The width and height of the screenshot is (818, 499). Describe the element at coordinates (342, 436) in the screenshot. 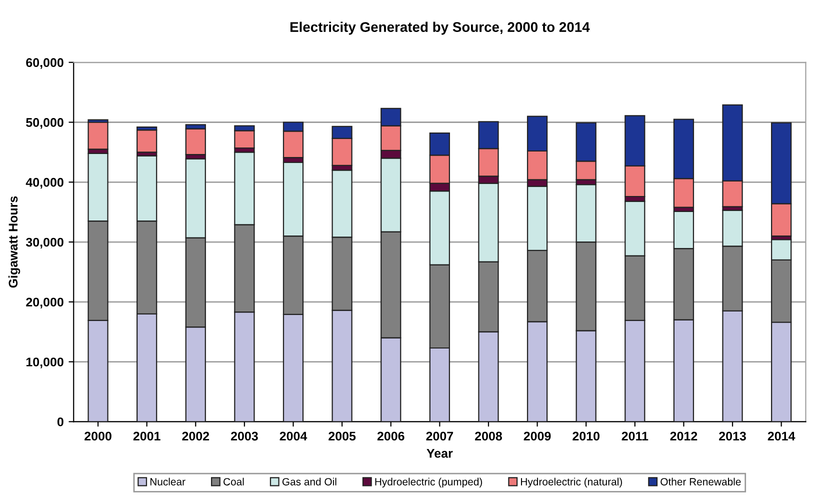

I see `x-tick-label: 2005` at that location.